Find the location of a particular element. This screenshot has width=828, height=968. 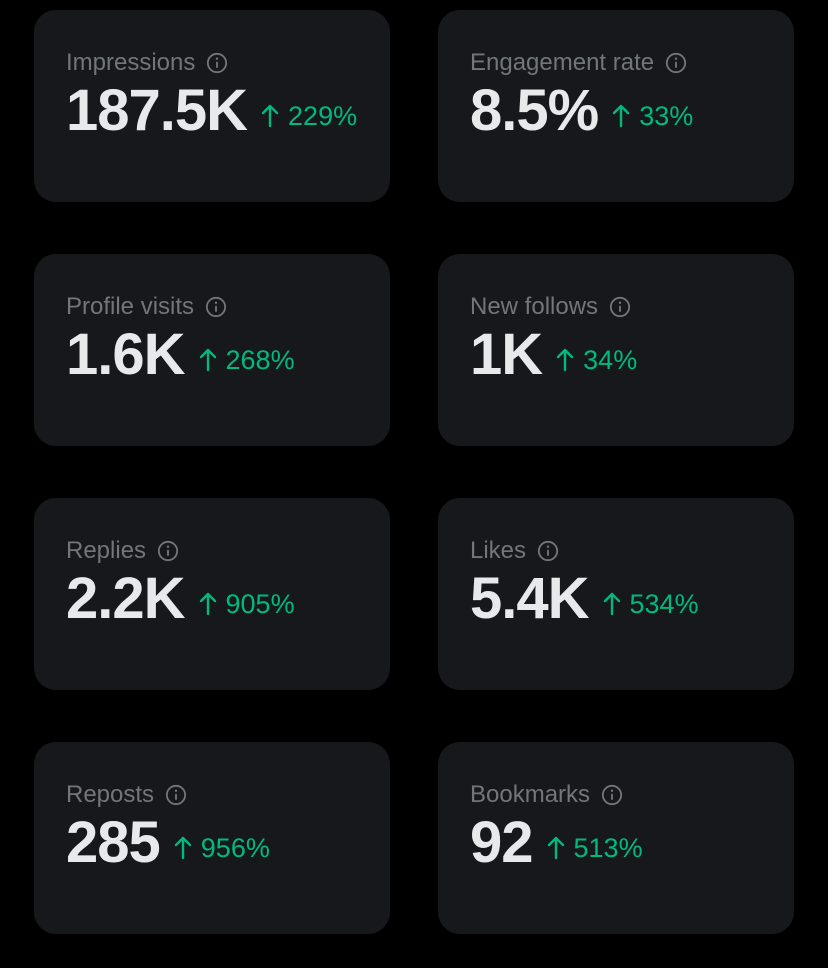

metric-label-row: Engagement rate is located at coordinates (632, 63).